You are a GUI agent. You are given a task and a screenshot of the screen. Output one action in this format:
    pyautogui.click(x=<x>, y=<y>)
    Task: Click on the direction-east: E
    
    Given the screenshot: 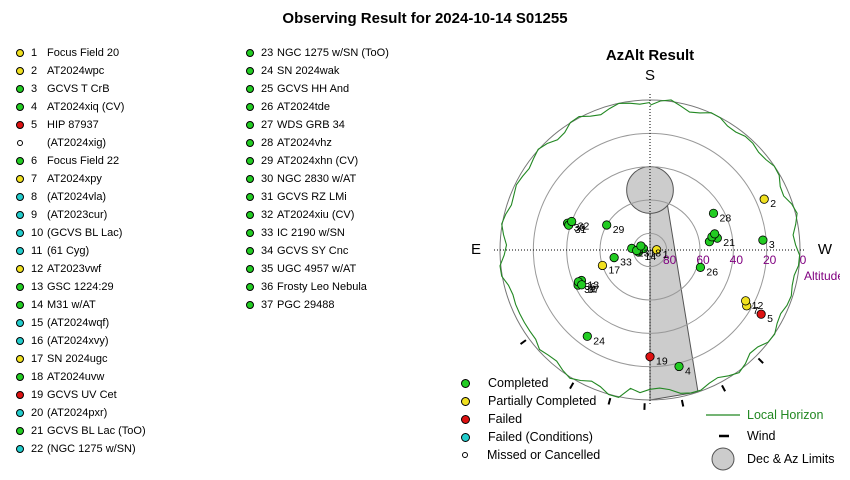 What is the action you would take?
    pyautogui.click(x=476, y=249)
    